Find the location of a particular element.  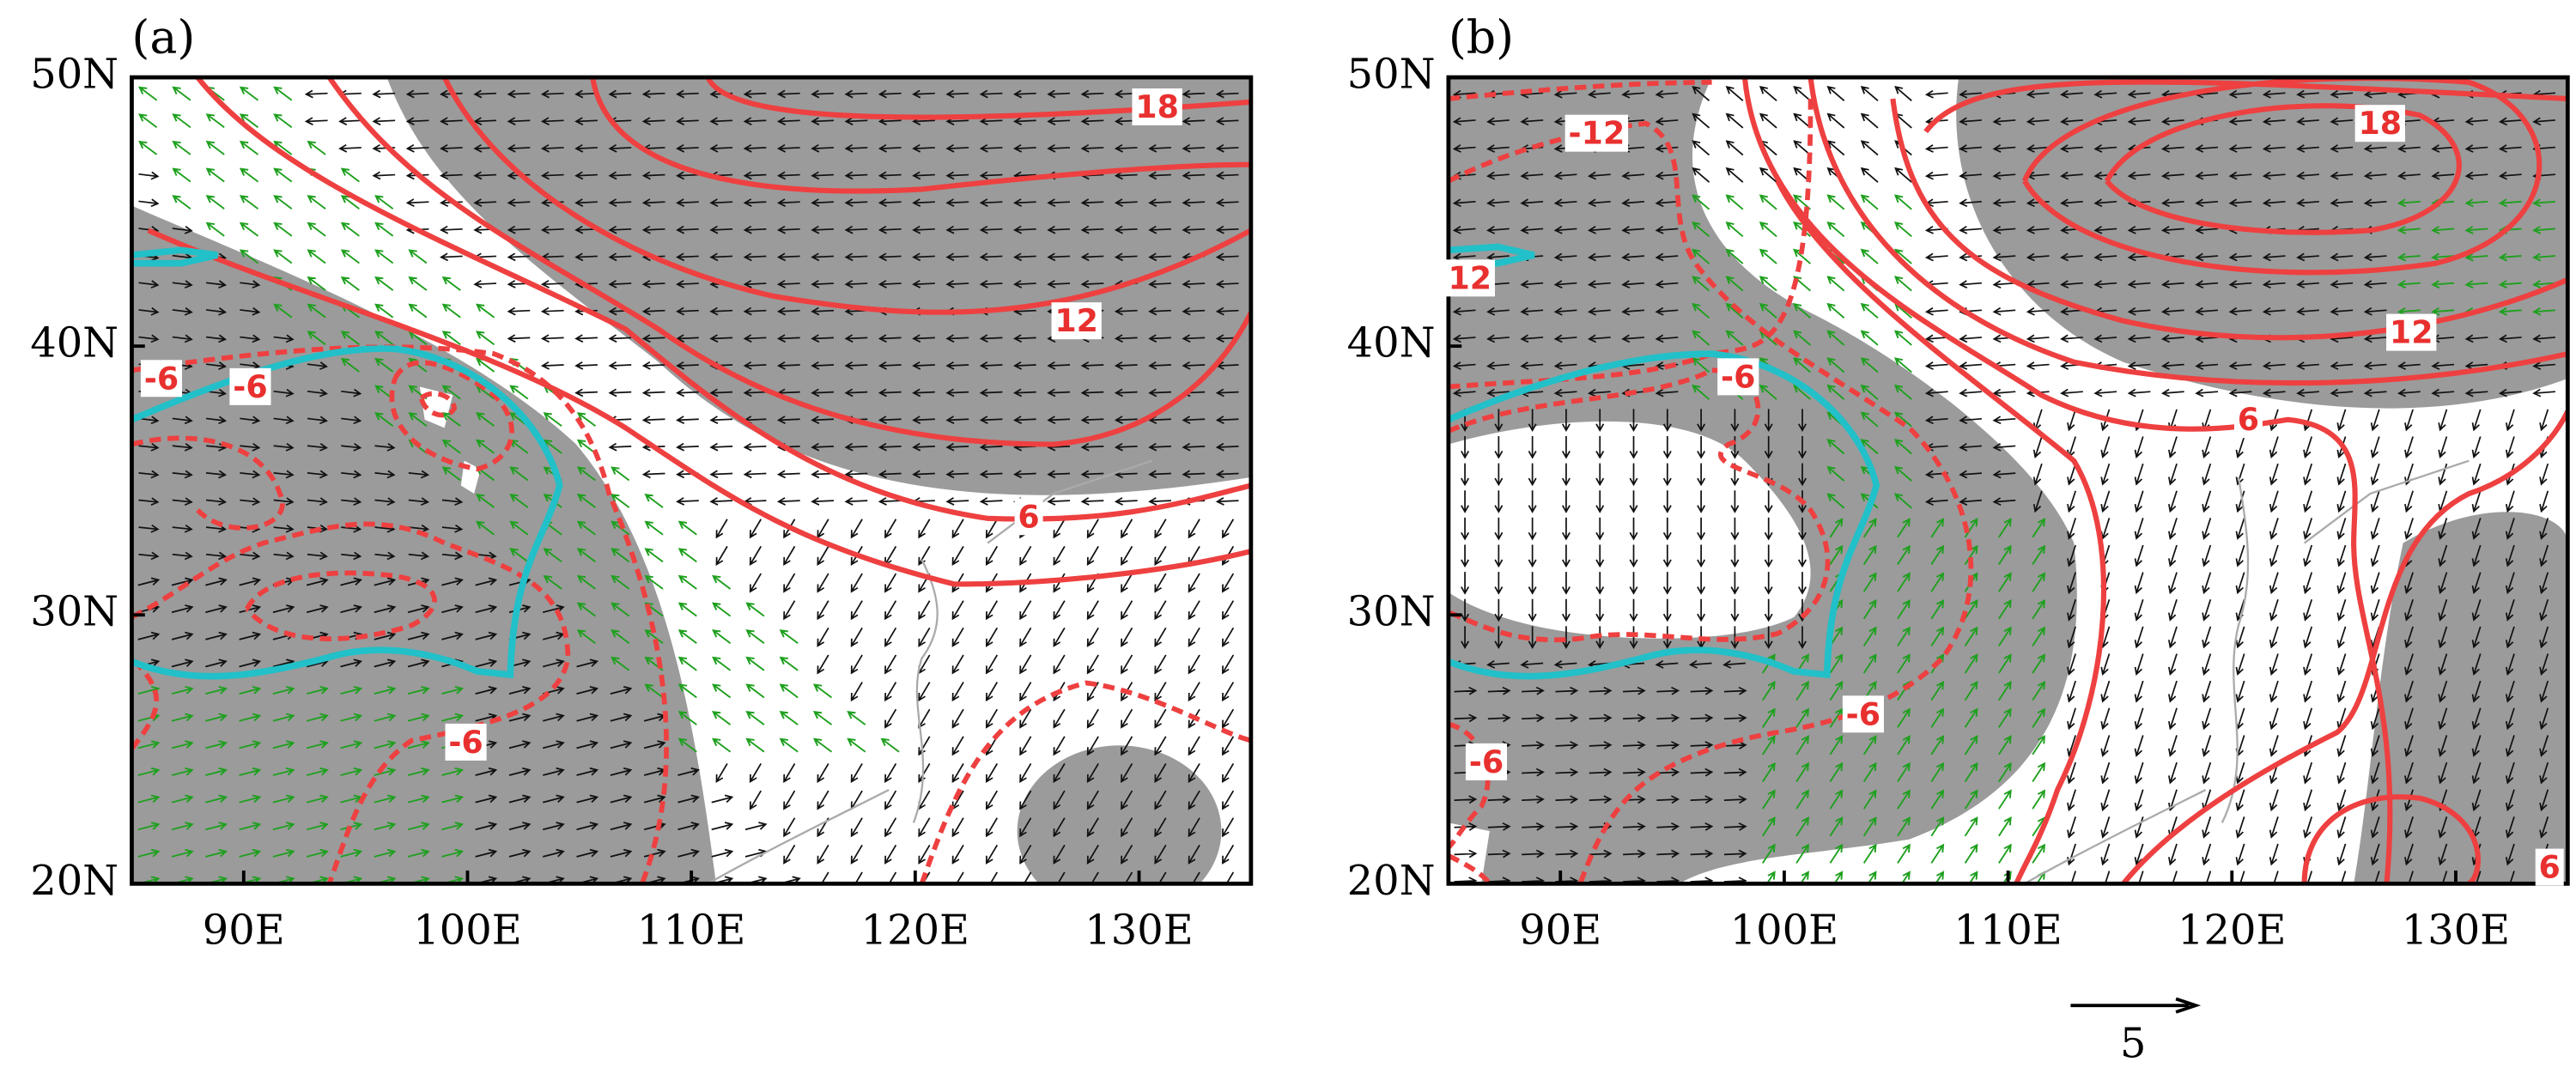

hole is located at coordinates (1630, 530).